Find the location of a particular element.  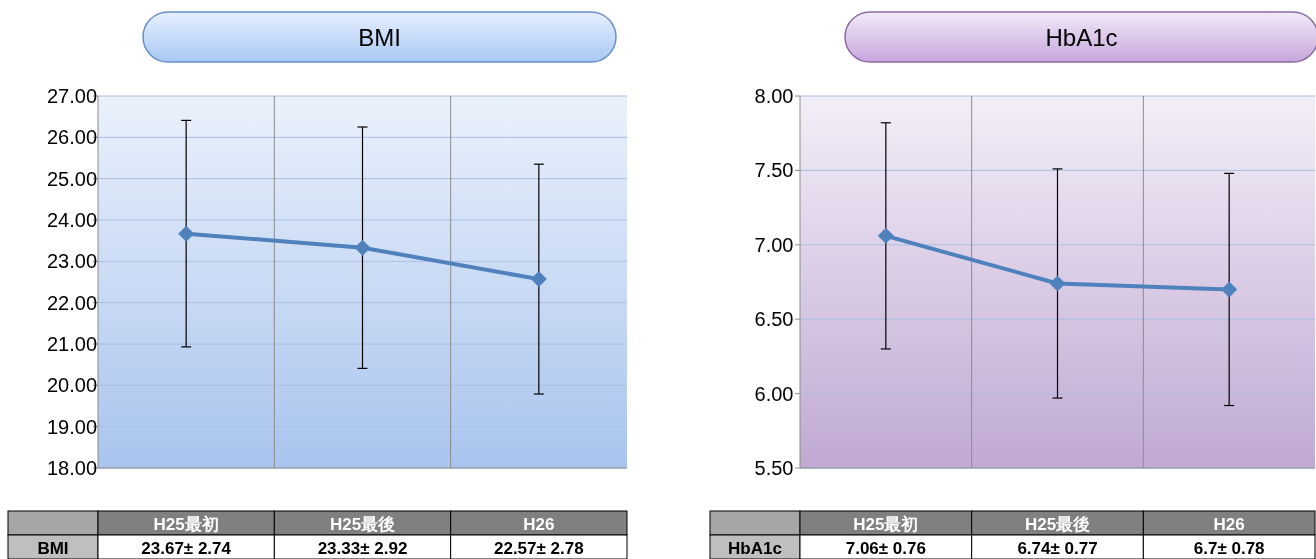

y-tick-label: 7.50 is located at coordinates (774, 170).